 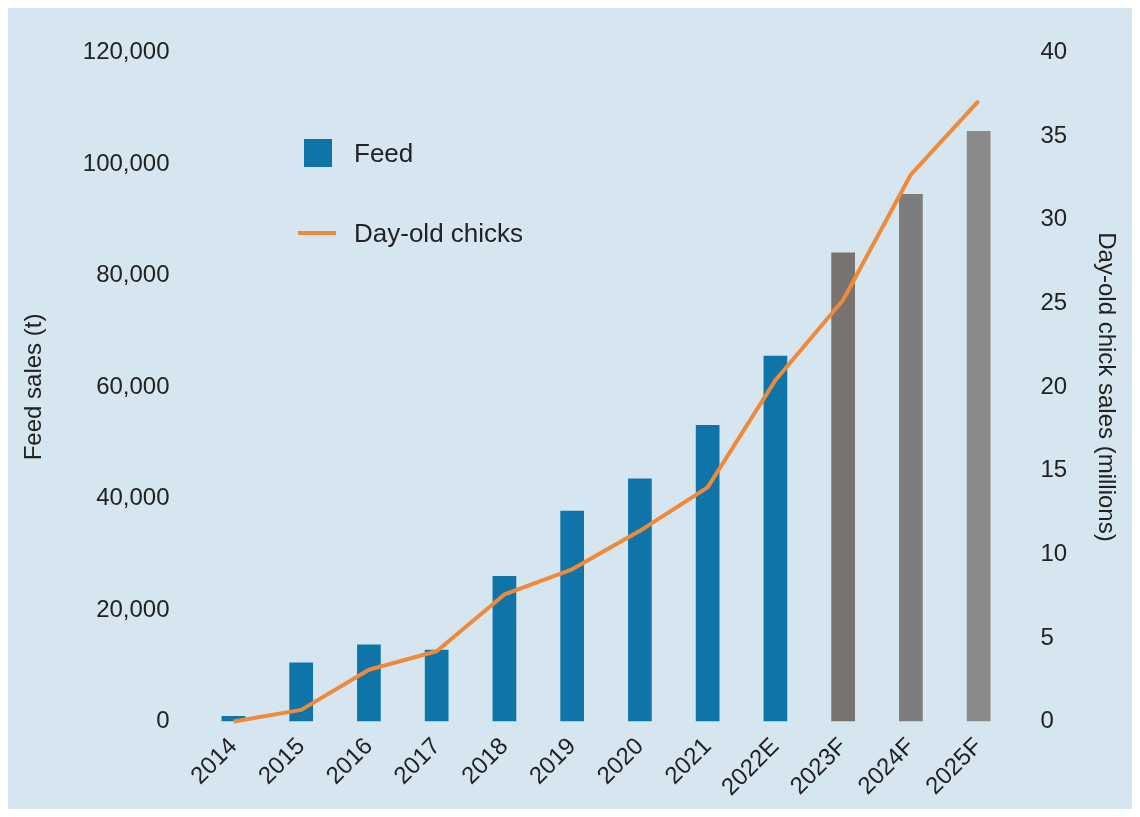 What do you see at coordinates (1054, 301) in the screenshot?
I see `y2-tick-label: 25` at bounding box center [1054, 301].